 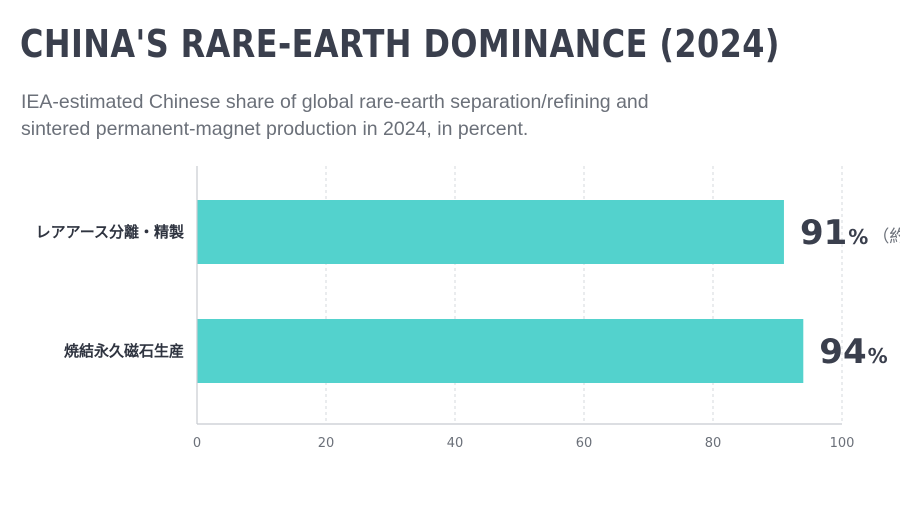 What do you see at coordinates (842, 352) in the screenshot?
I see `value-number-1: 94` at bounding box center [842, 352].